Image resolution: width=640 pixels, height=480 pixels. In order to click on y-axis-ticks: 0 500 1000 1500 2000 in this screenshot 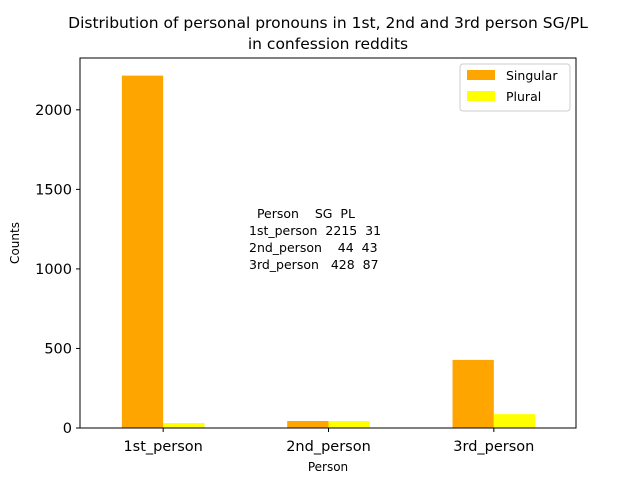, I will do `click(57, 270)`.